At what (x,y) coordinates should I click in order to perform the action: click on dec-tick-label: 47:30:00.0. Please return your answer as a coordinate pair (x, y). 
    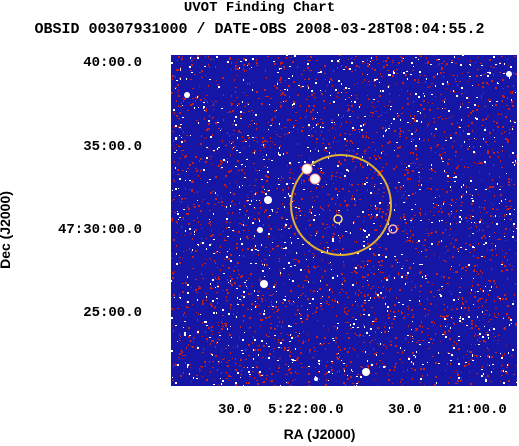
    Looking at the image, I should click on (99, 230).